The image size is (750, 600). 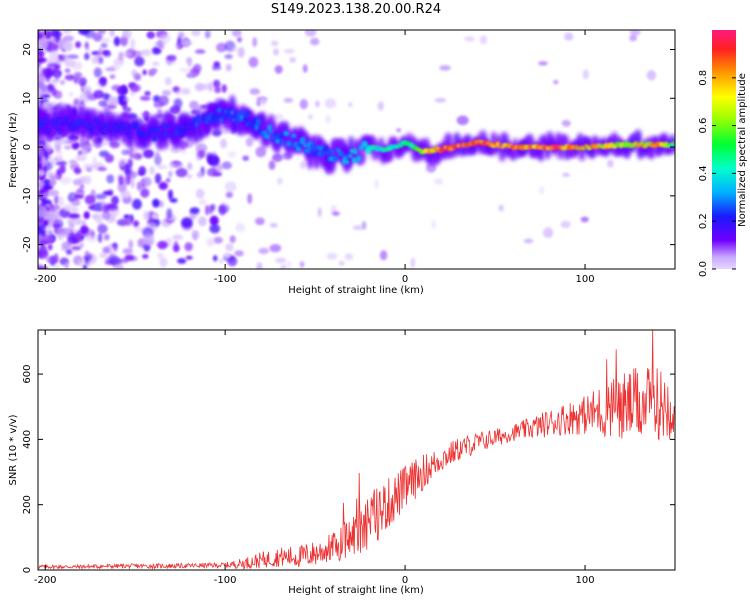 What do you see at coordinates (27, 49) in the screenshot?
I see `heatmap-y-tick-label: 20` at bounding box center [27, 49].